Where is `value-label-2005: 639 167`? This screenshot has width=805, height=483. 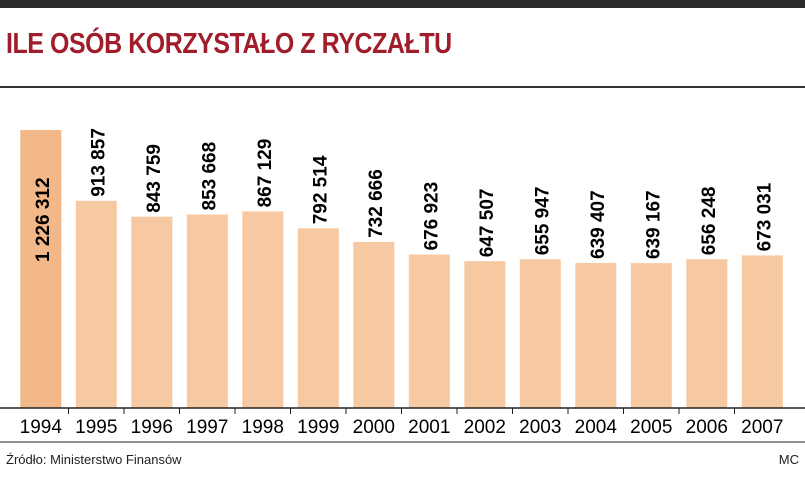
value-label-2005: 639 167 is located at coordinates (653, 224).